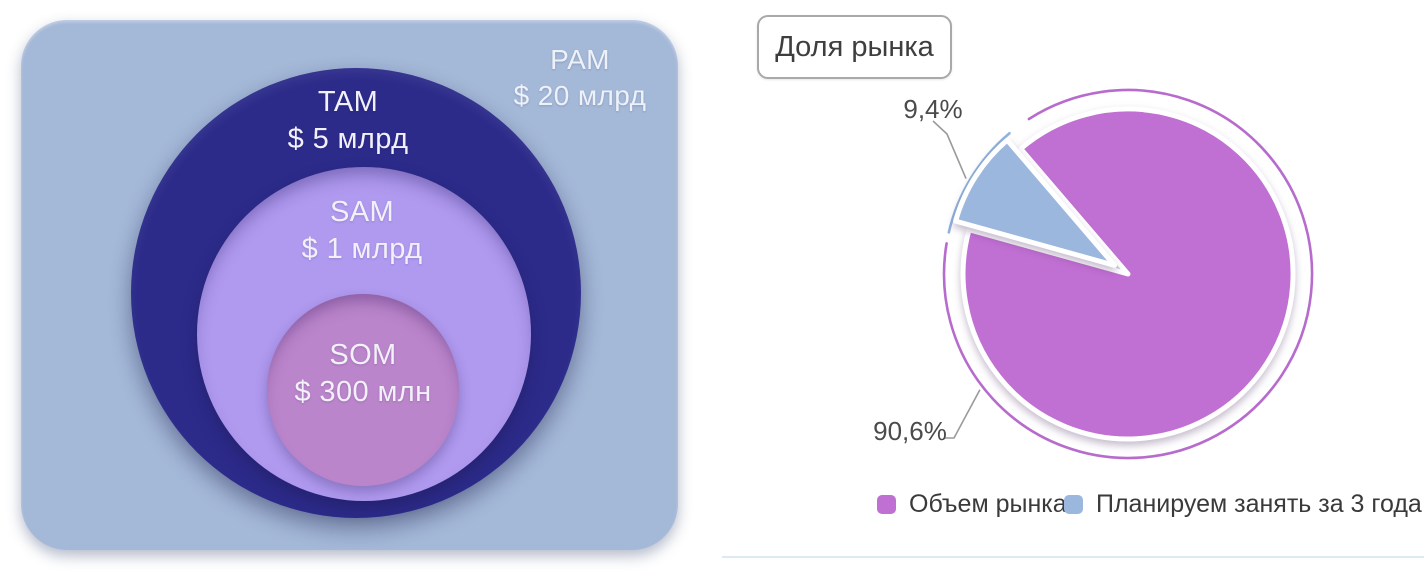 This screenshot has height=578, width=1428. I want to click on legend-swatch-market-volume, so click(886, 504).